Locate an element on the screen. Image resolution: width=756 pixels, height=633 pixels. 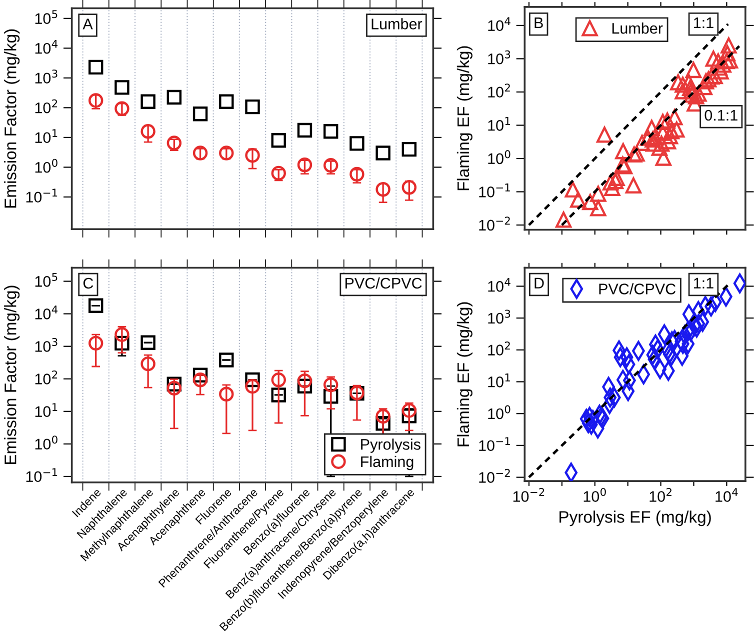
legend-label: Pyrolysis is located at coordinates (390, 445).